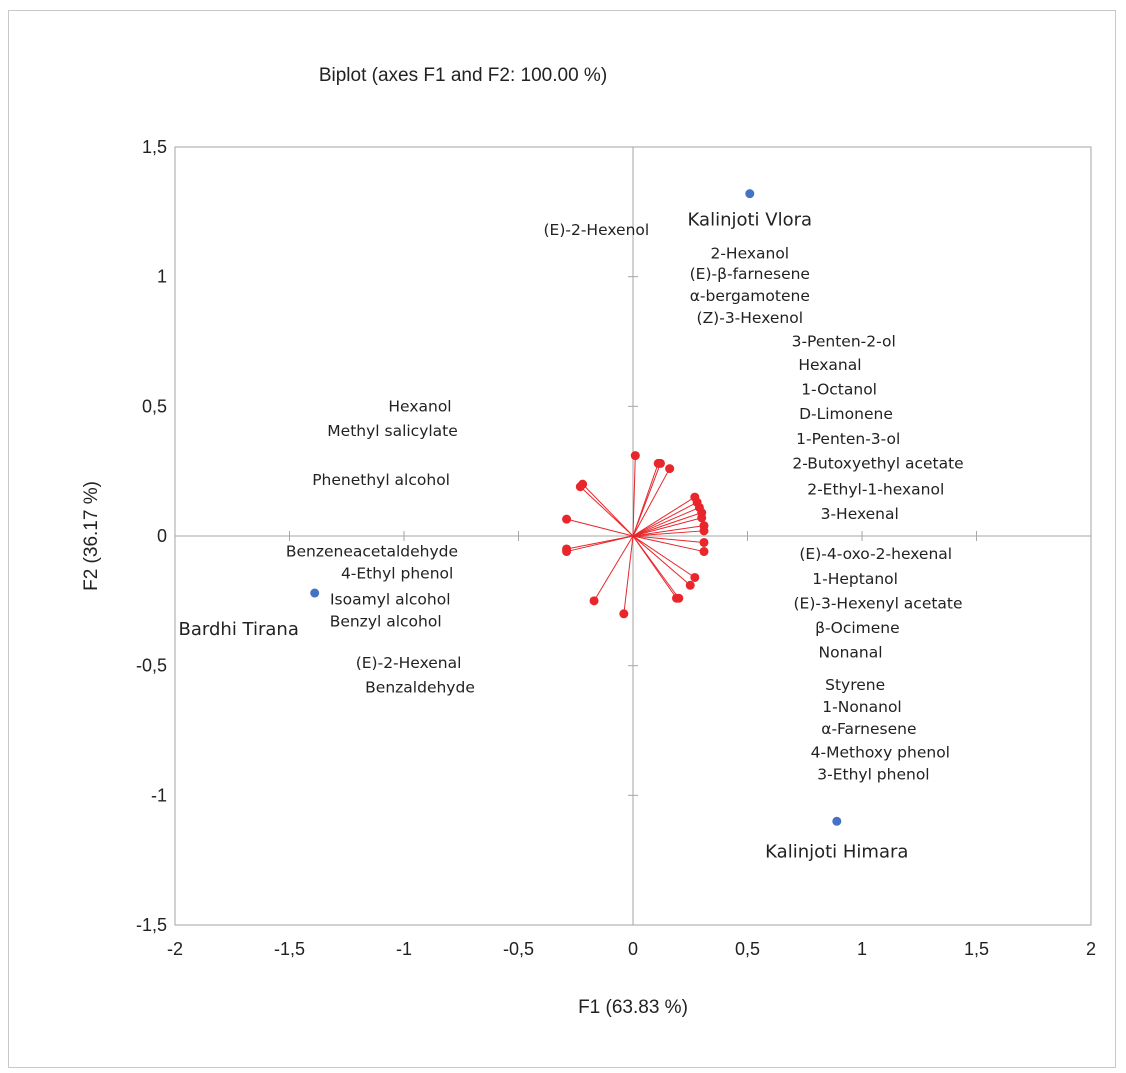 The height and width of the screenshot is (1073, 1126). Describe the element at coordinates (749, 253) in the screenshot. I see `variable-label: 2-Hexanol` at that location.